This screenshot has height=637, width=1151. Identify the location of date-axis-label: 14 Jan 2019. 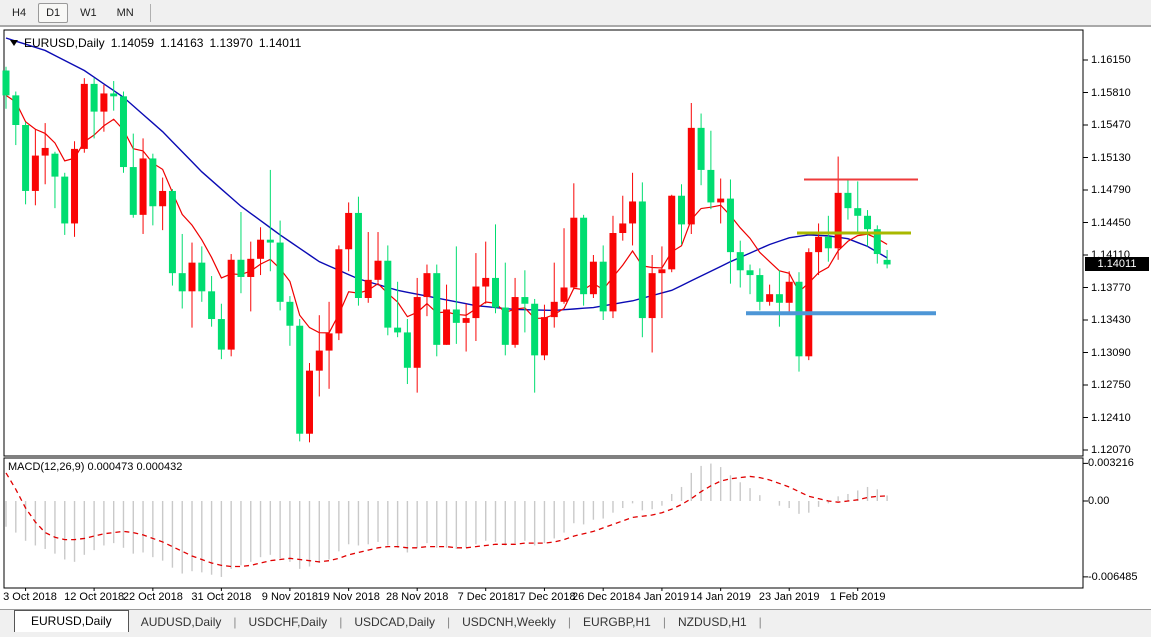
(720, 597).